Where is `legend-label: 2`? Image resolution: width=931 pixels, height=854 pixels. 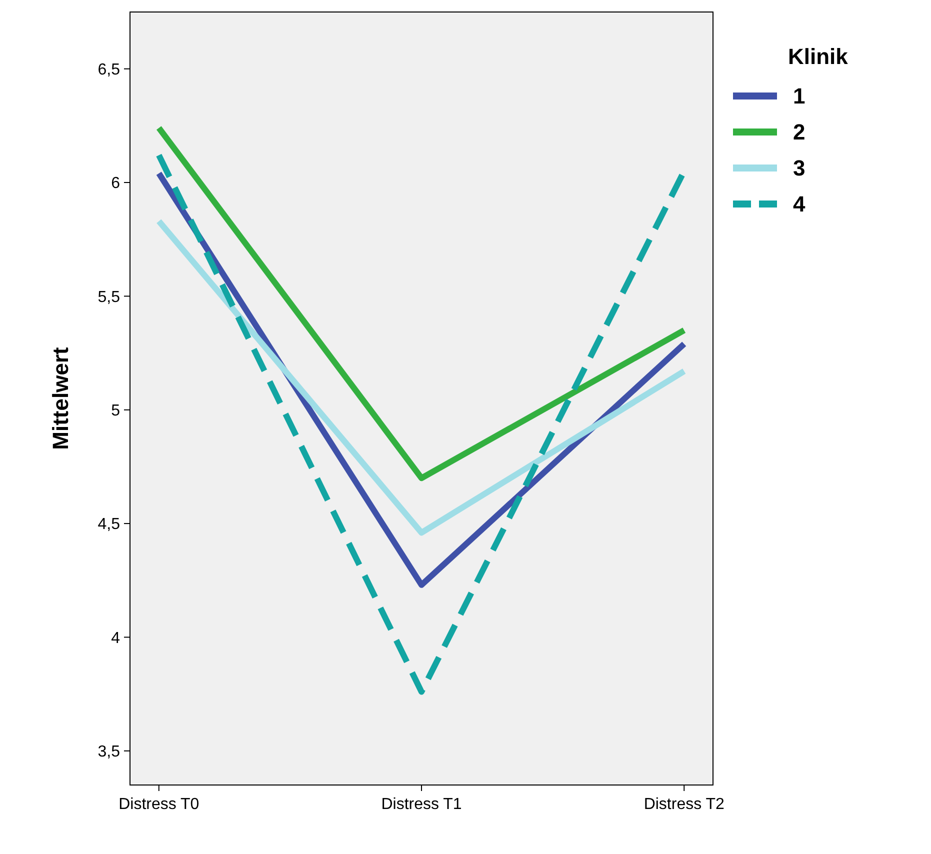 legend-label: 2 is located at coordinates (799, 132).